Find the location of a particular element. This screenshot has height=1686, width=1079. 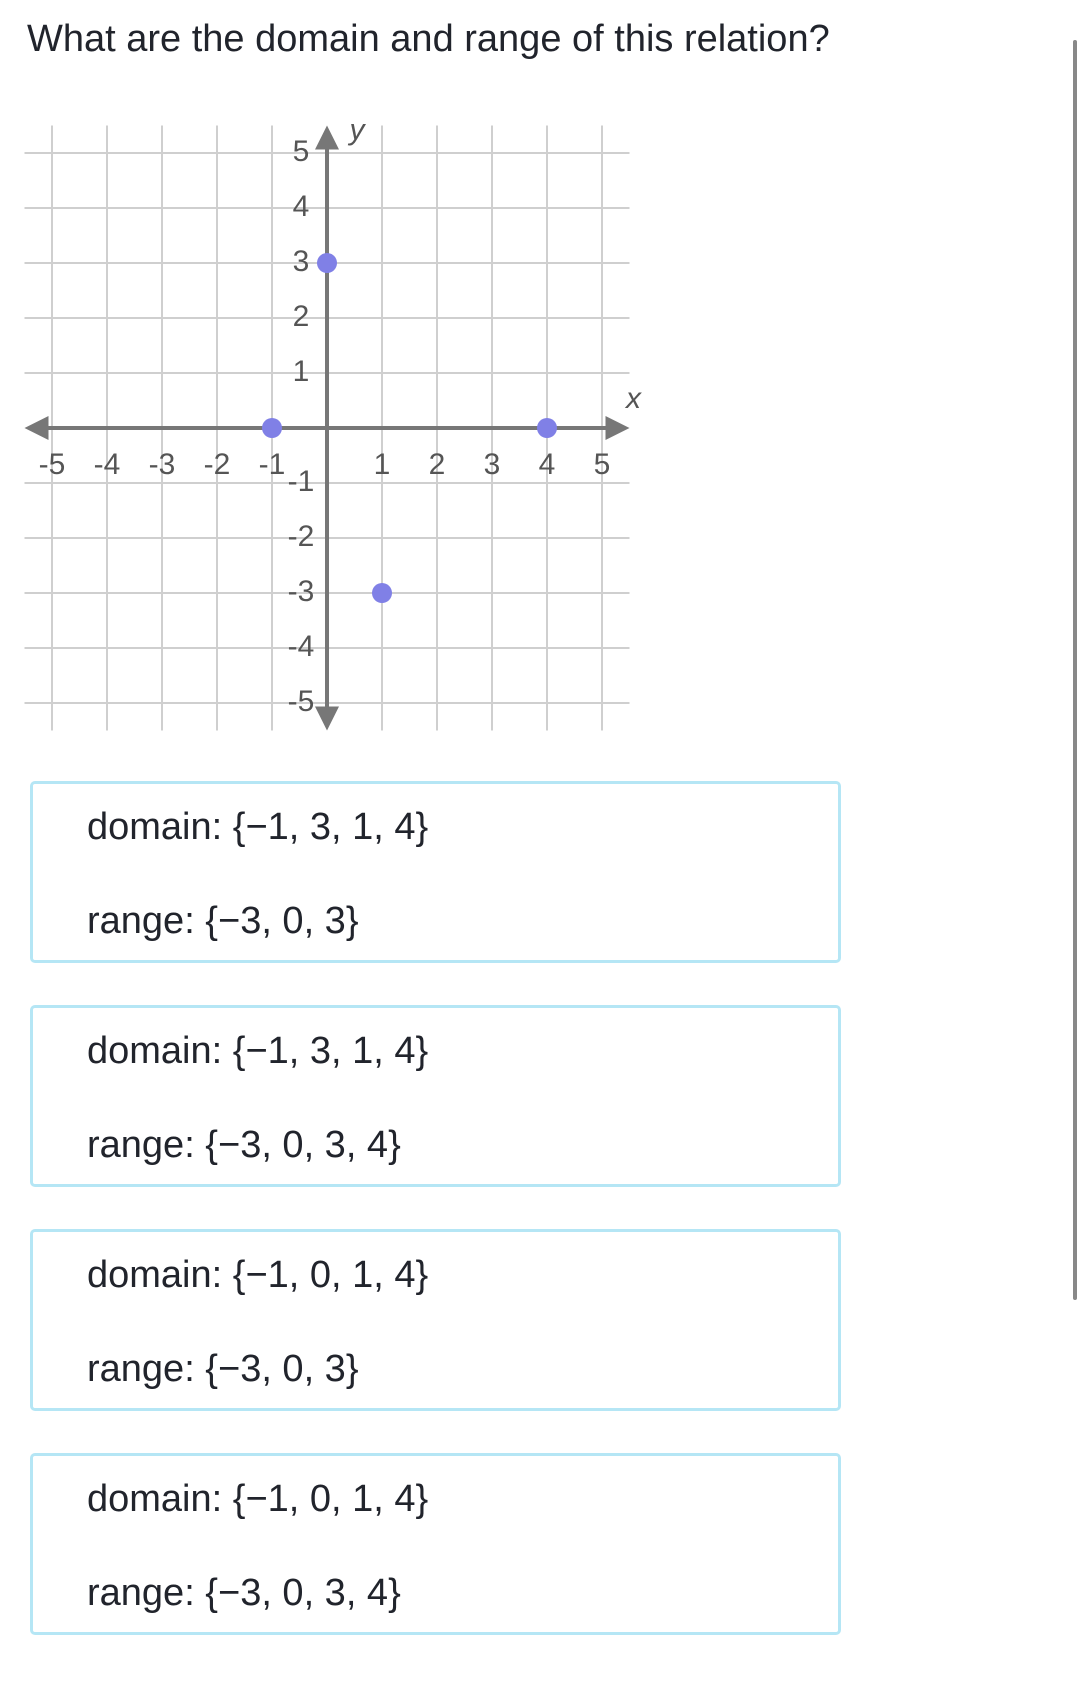

scrollbar is located at coordinates (1075, 670).